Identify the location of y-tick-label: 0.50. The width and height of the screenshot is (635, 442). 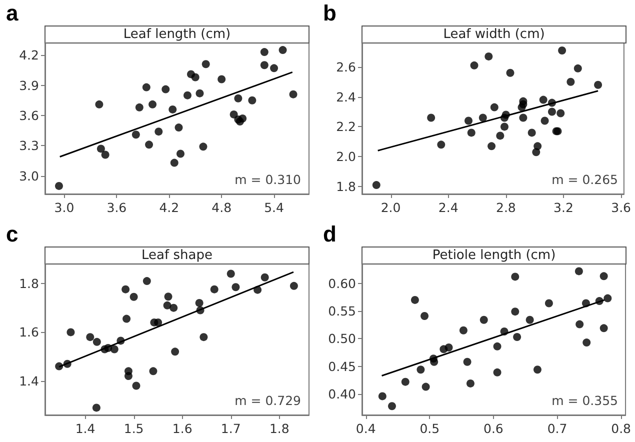
(342, 338).